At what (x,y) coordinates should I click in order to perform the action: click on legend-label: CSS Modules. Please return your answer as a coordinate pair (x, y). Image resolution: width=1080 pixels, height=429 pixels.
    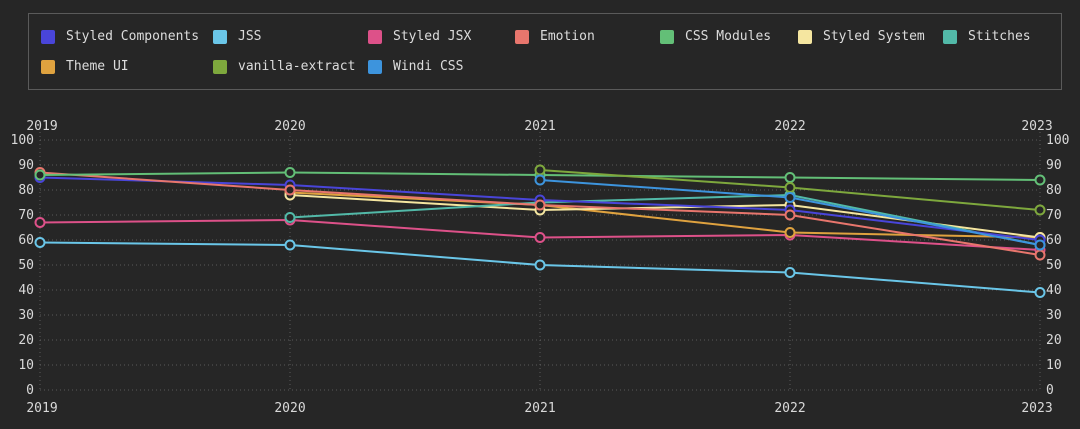
    Looking at the image, I should click on (728, 36).